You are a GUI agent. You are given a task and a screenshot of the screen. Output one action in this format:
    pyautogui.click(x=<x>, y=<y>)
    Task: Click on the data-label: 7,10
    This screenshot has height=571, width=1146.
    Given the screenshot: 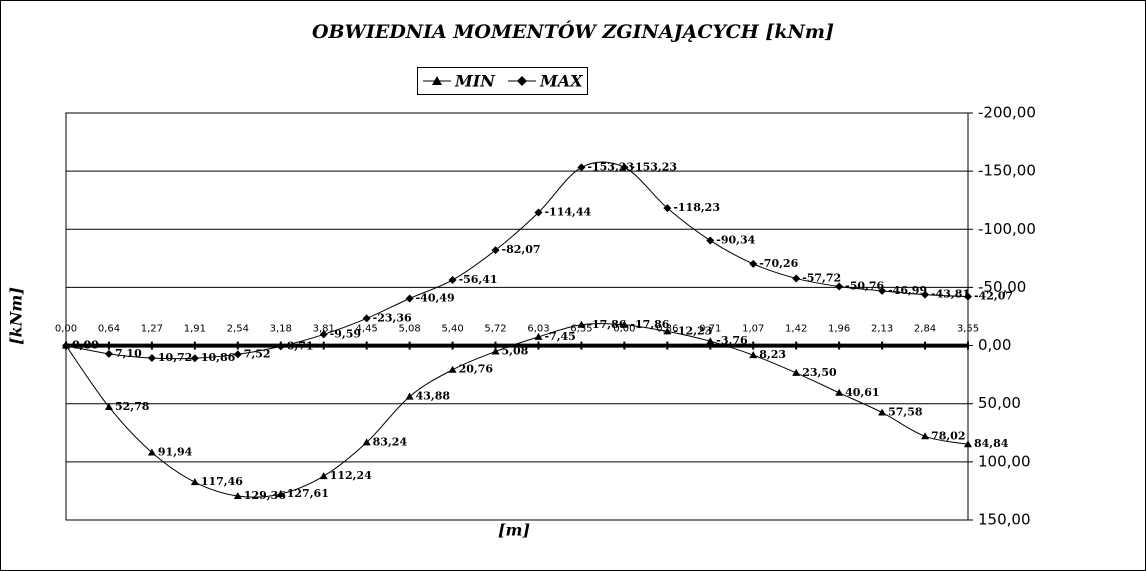 What is the action you would take?
    pyautogui.click(x=128, y=353)
    